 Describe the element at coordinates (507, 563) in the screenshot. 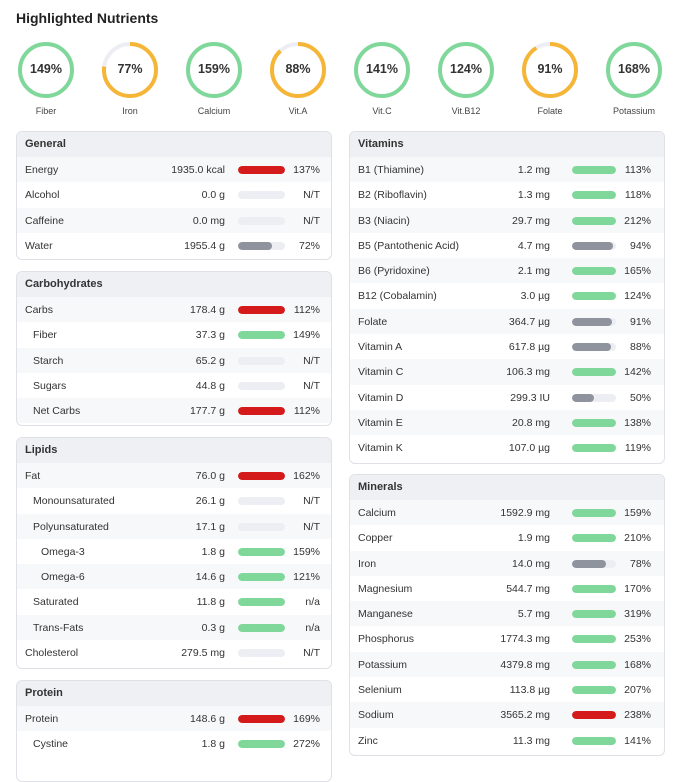

I see `nutrient-row: Iron 14.0 mg 78%` at that location.